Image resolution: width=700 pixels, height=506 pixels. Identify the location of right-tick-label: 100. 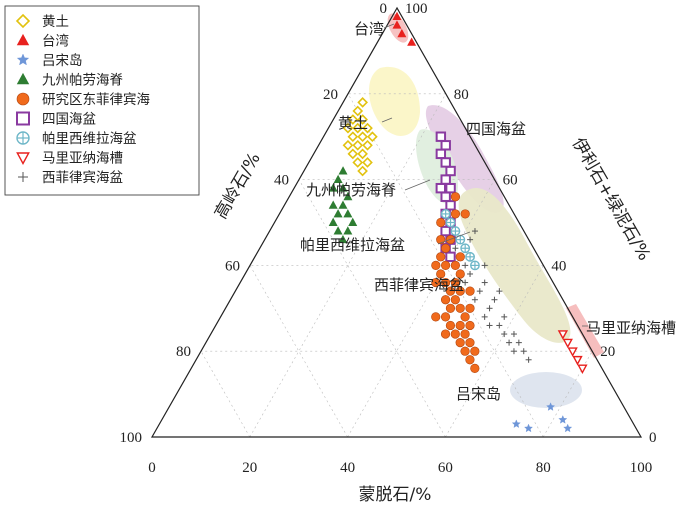
(416, 9).